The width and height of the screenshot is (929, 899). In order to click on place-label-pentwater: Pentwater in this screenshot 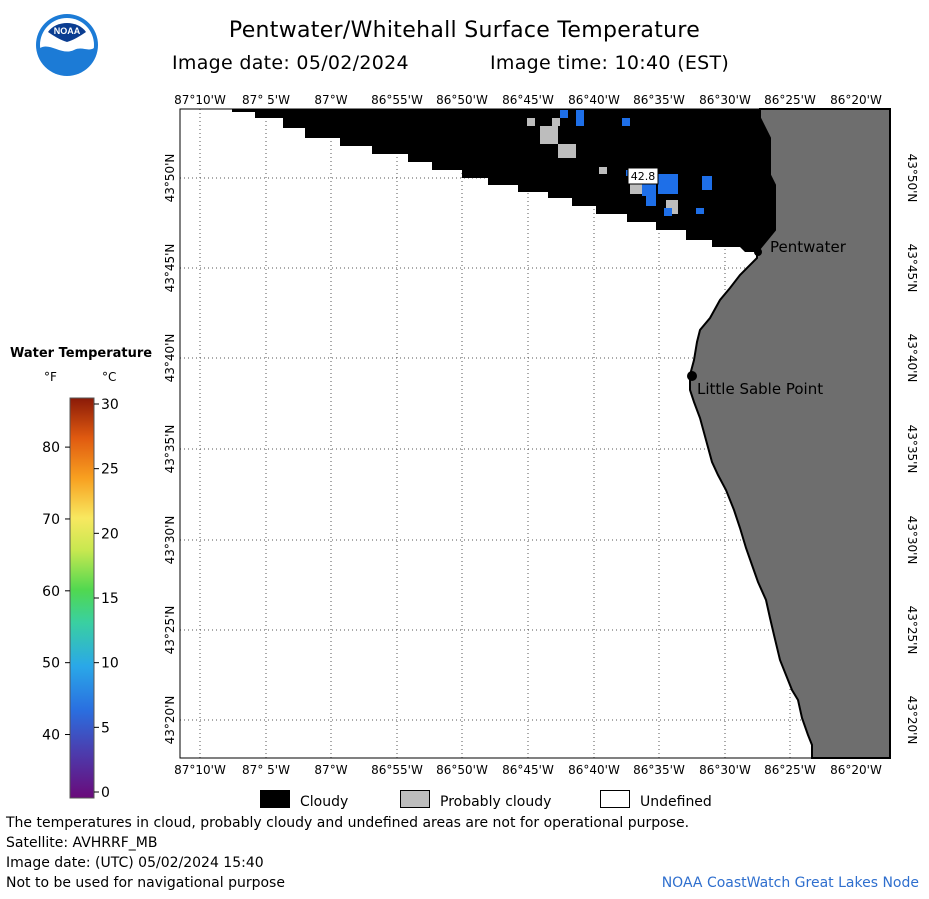, I will do `click(808, 247)`.